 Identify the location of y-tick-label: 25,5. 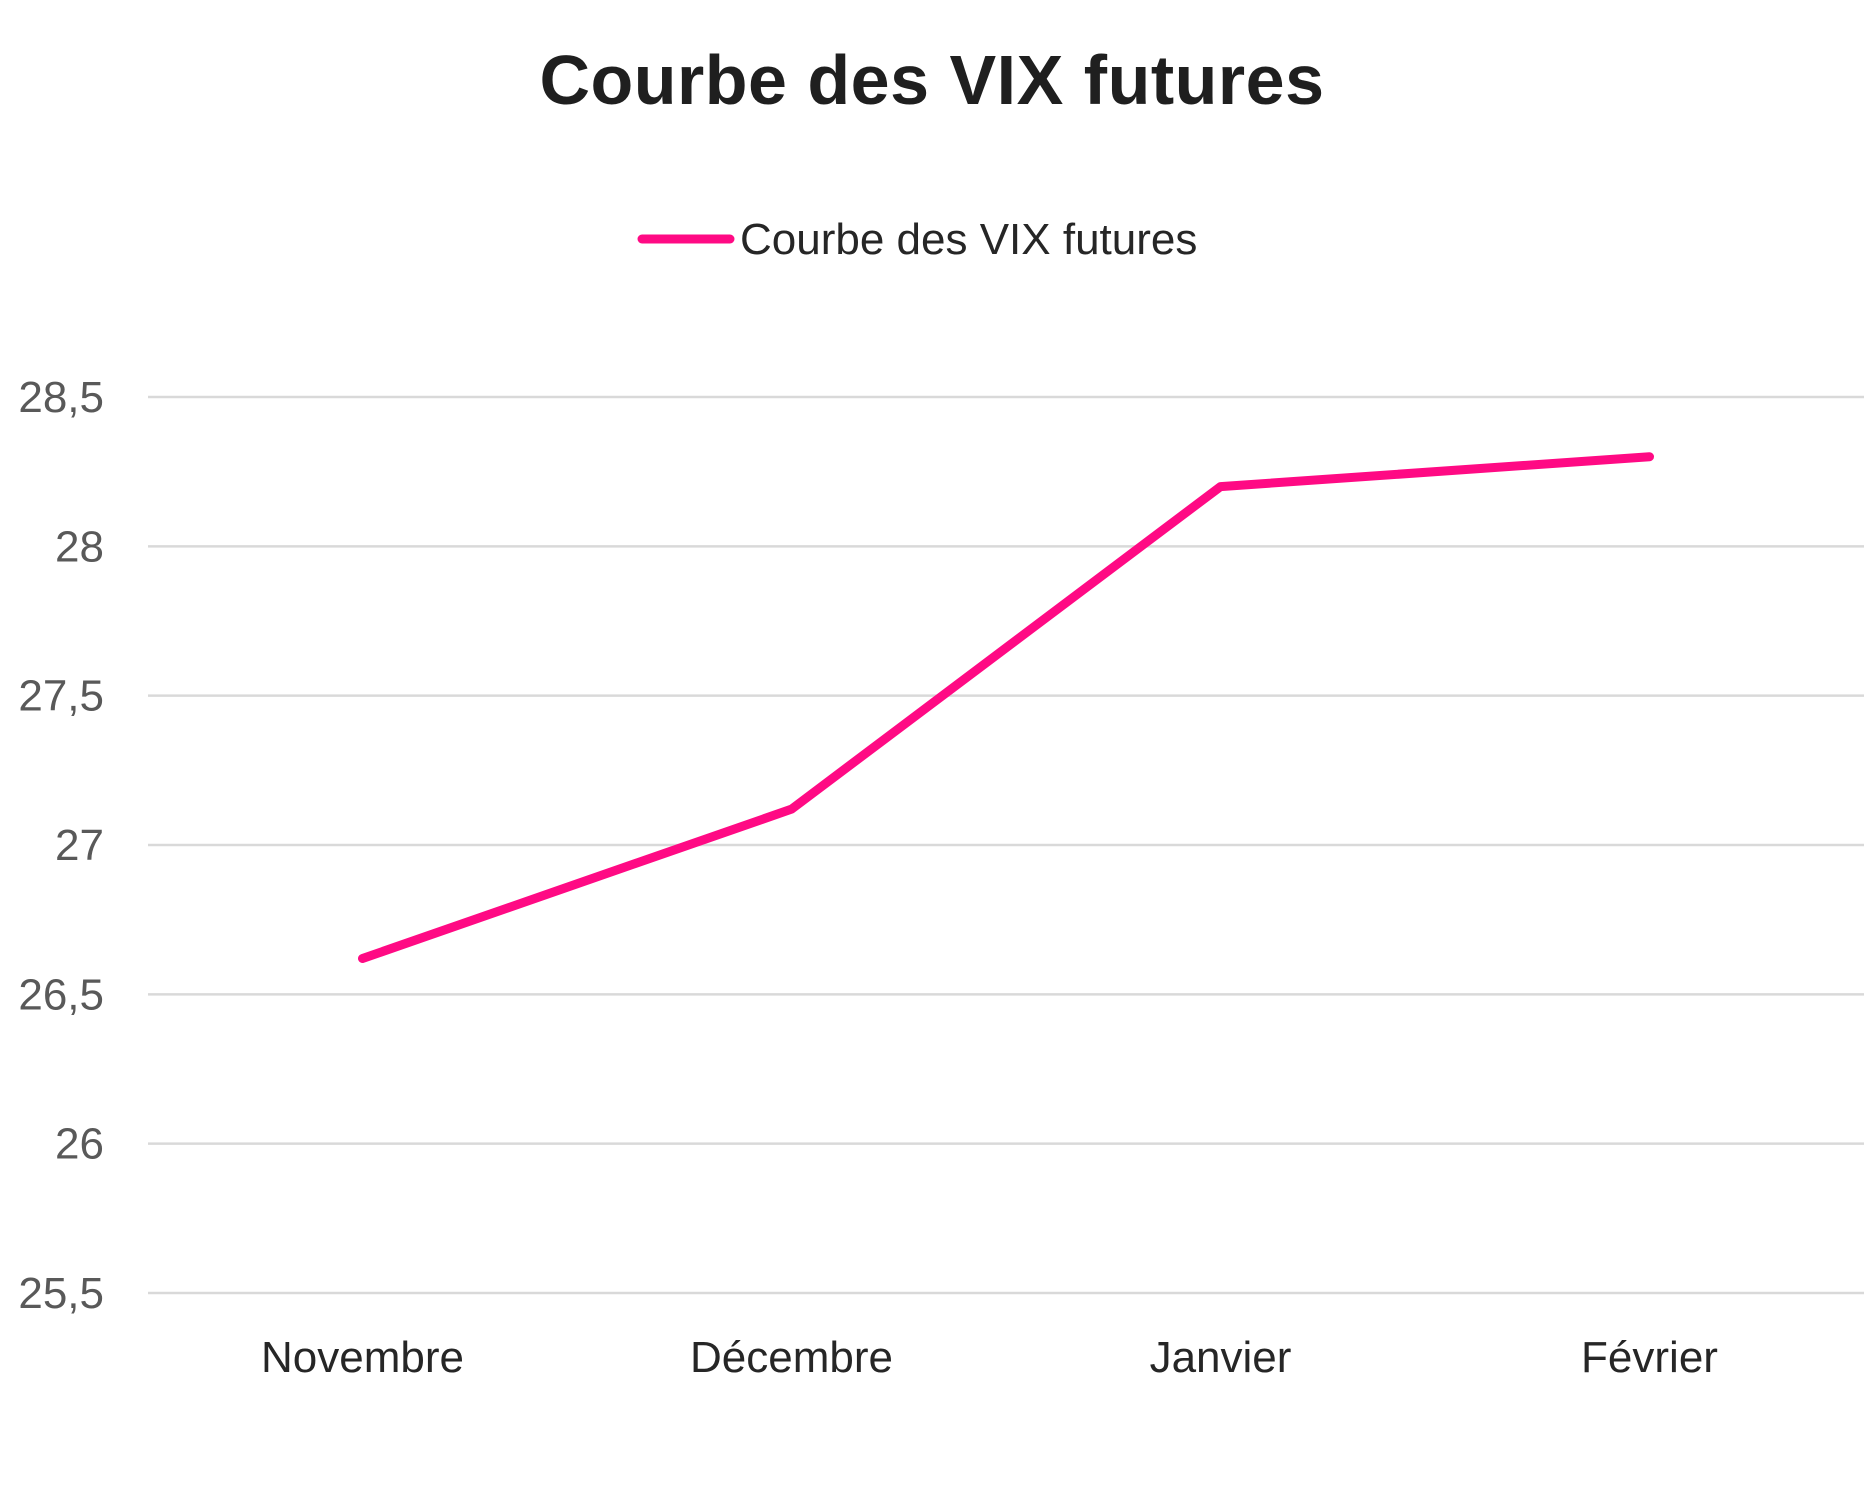
(61, 1293).